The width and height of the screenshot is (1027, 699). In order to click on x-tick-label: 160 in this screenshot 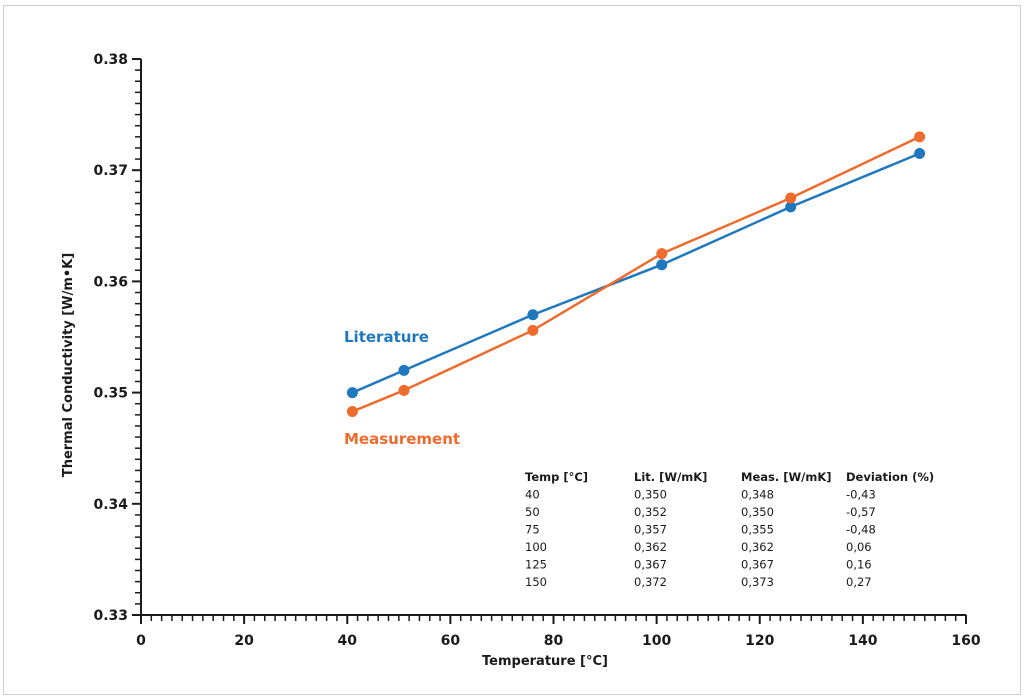, I will do `click(965, 641)`.